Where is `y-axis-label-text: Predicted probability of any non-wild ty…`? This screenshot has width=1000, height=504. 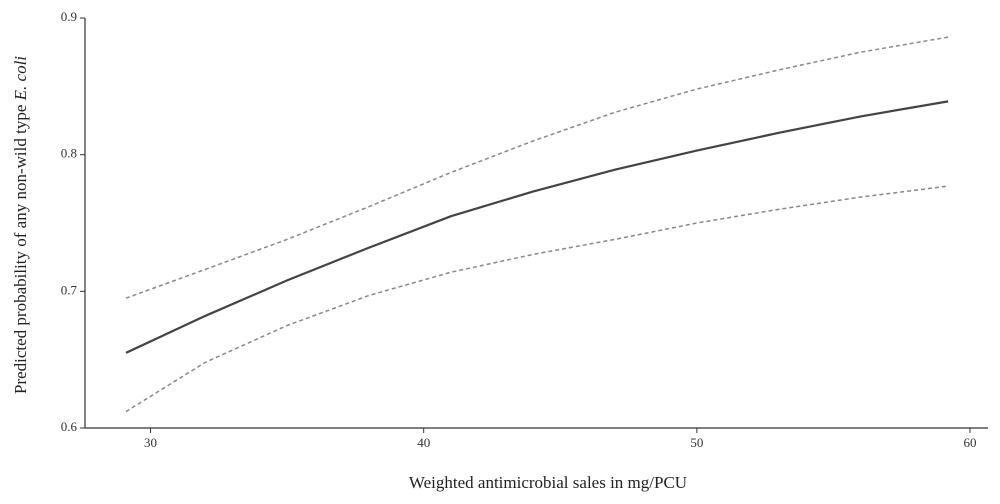 y-axis-label-text: Predicted probability of any non-wild ty… is located at coordinates (20, 249).